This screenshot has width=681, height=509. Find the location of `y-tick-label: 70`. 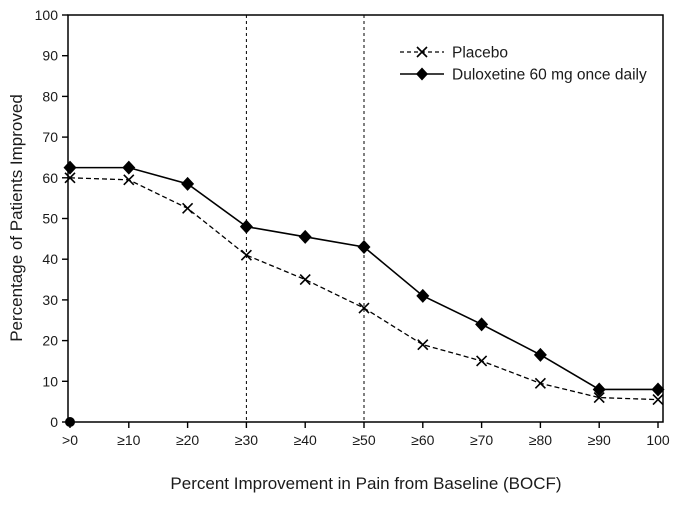

y-tick-label: 70 is located at coordinates (50, 137).